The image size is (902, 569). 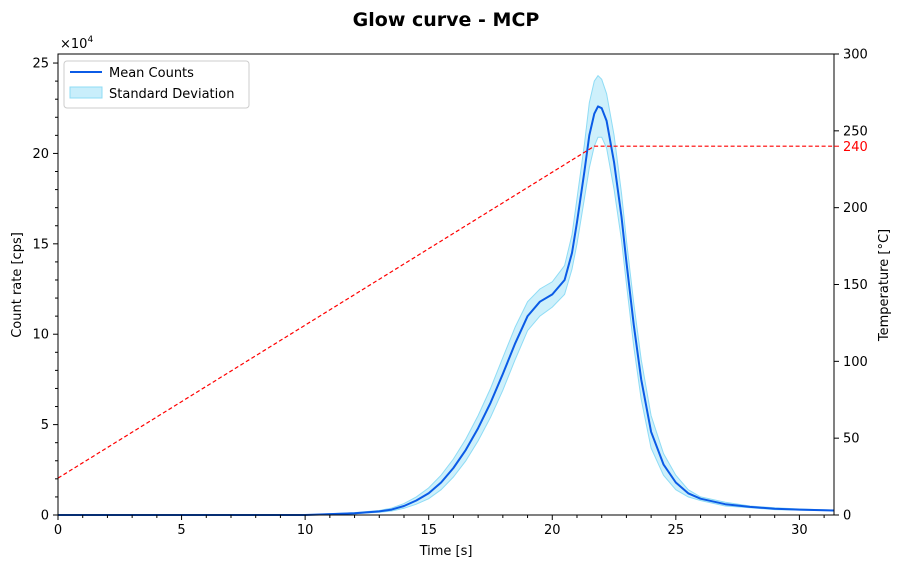 I want to click on x-tick-label: 0, so click(x=58, y=530).